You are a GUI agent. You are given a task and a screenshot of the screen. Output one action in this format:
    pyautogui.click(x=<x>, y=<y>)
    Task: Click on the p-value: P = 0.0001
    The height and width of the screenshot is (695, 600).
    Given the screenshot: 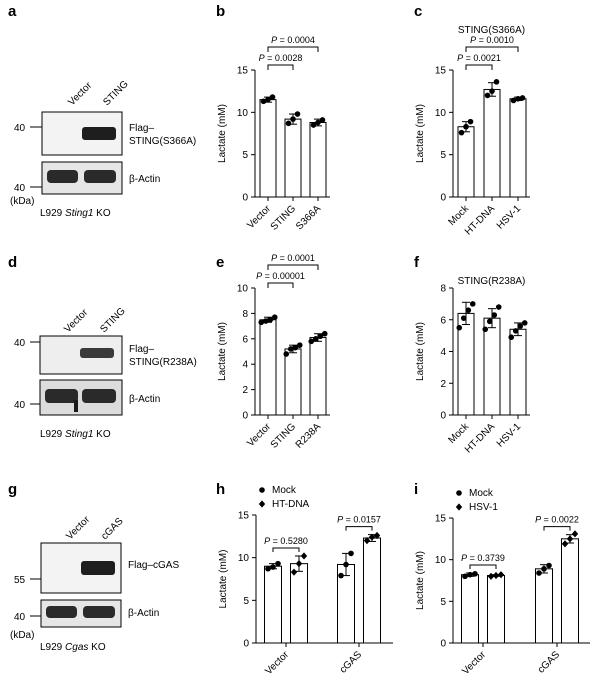 What is the action you would take?
    pyautogui.click(x=293, y=258)
    